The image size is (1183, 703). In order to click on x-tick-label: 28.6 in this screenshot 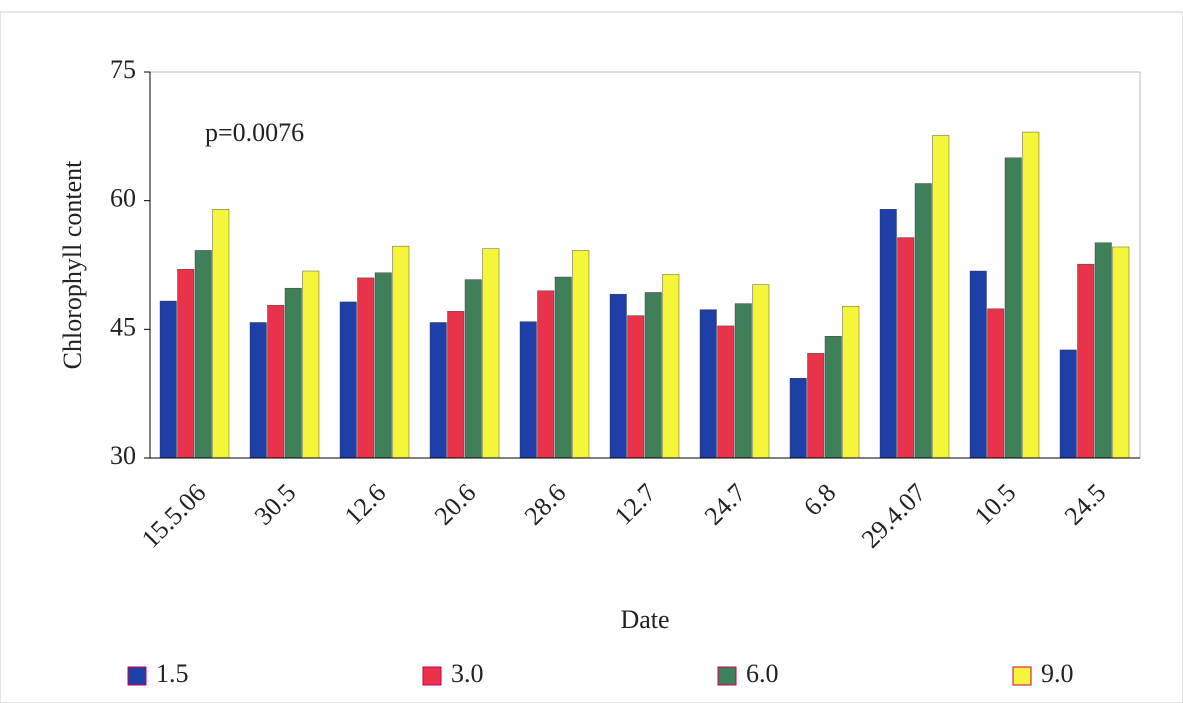, I will do `click(545, 504)`.